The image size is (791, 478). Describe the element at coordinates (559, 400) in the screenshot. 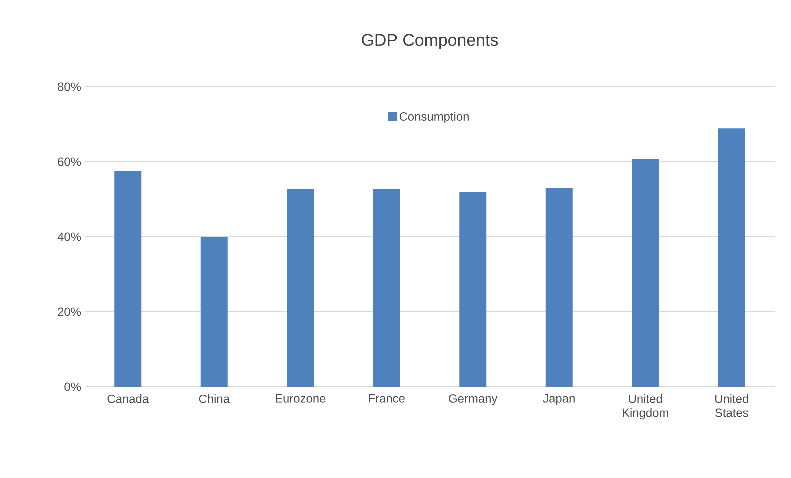

I see `x-tick-label: Japan` at that location.